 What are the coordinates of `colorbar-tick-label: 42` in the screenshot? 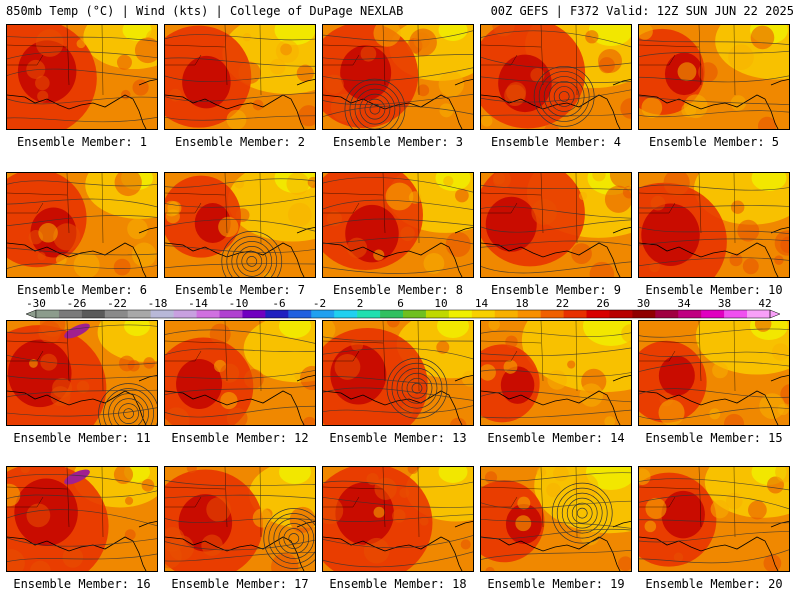 It's located at (764, 303).